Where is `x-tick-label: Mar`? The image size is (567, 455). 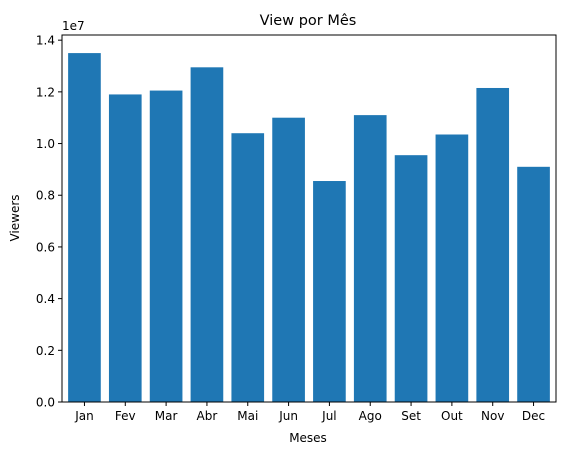 x-tick-label: Mar is located at coordinates (166, 416).